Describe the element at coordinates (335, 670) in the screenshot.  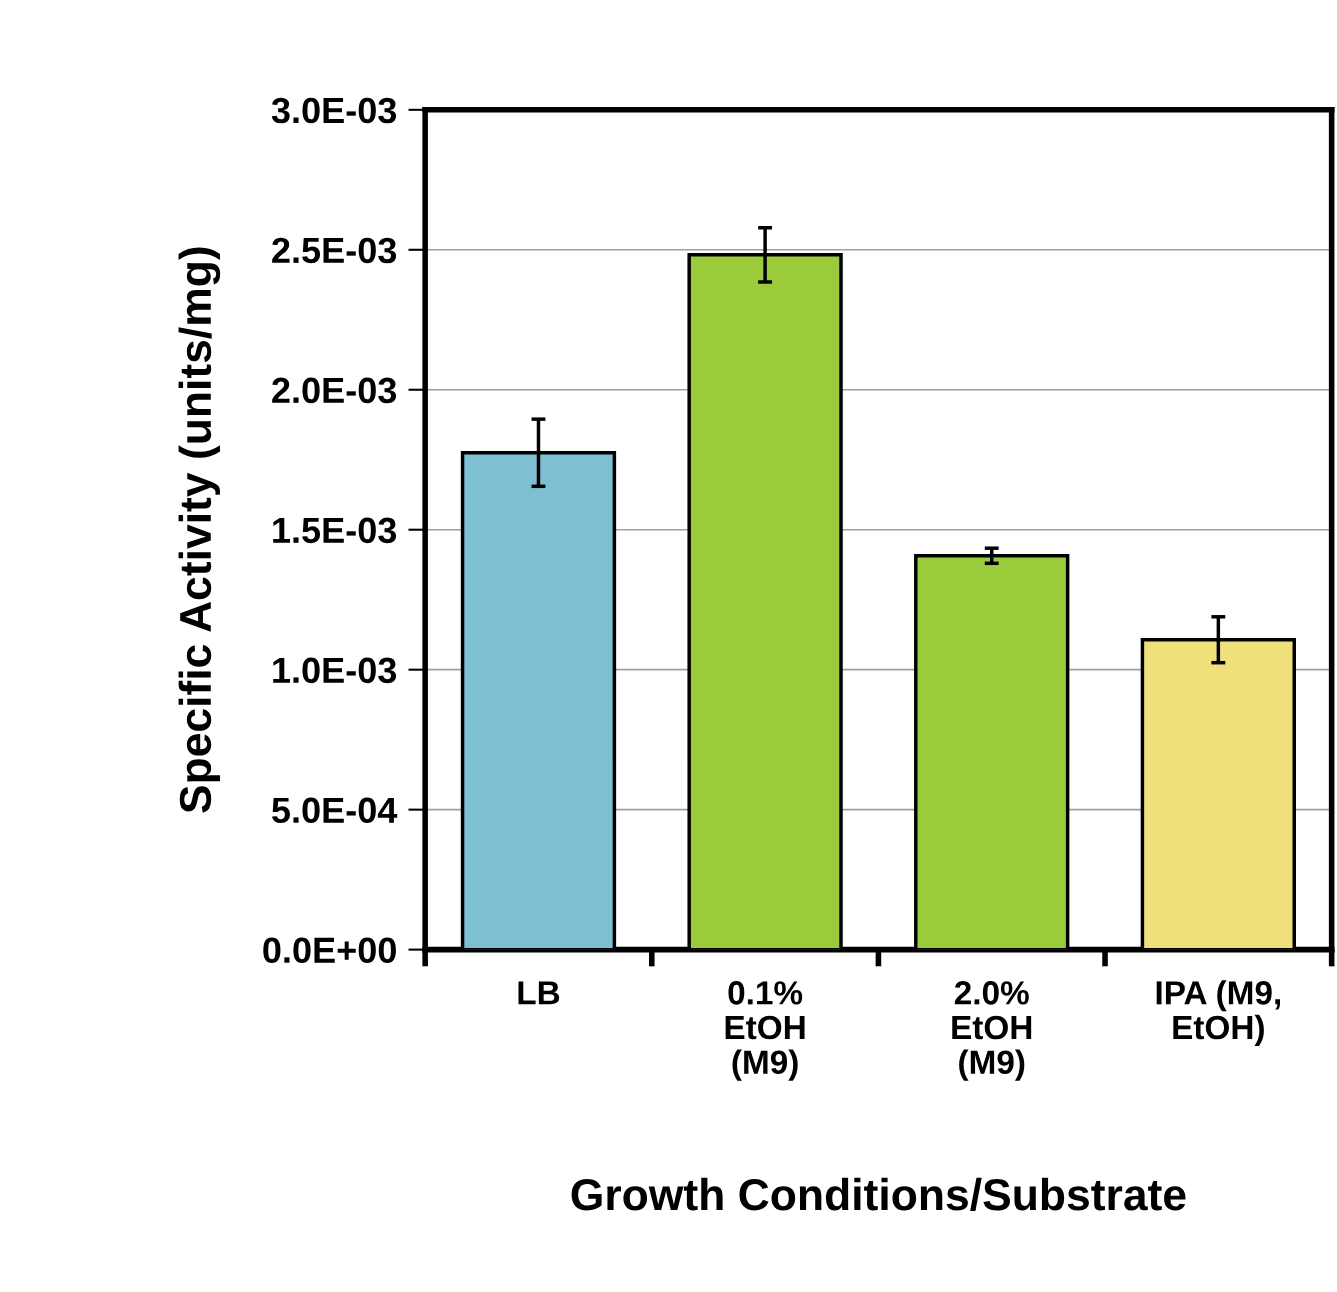
I see `y-tick-label: 1.0E-03` at that location.